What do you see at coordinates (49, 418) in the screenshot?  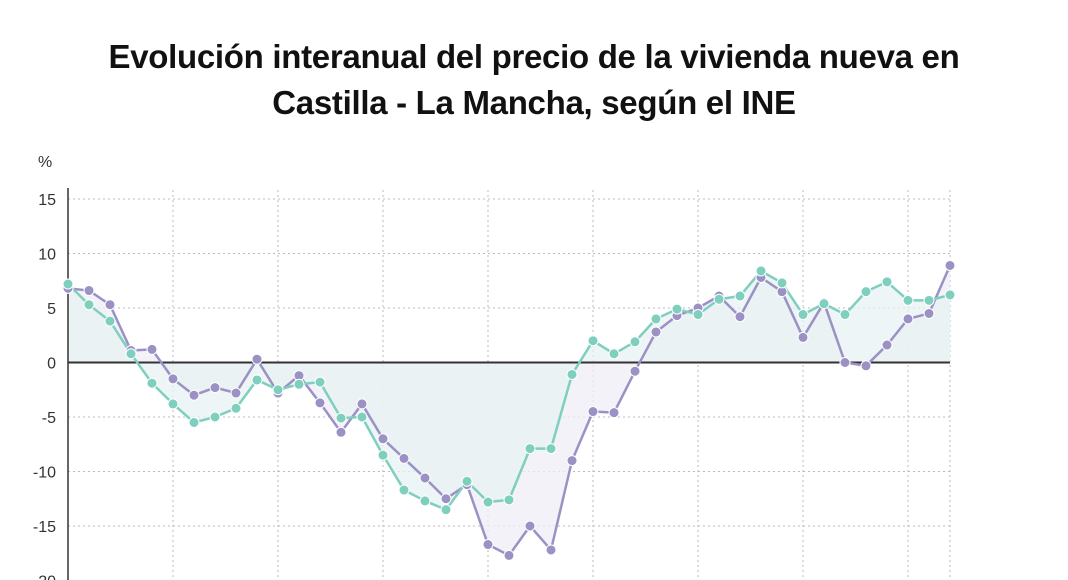 I see `y-tick-label: -5` at bounding box center [49, 418].